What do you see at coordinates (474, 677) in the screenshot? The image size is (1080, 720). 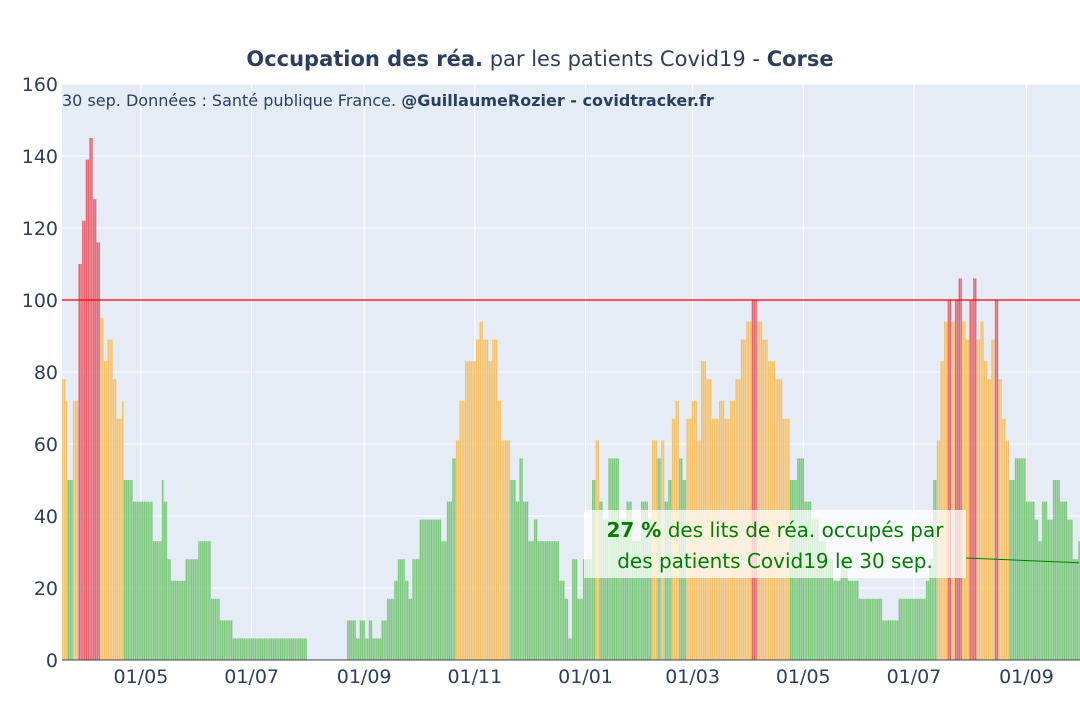 I see `x-tick-label: 01/11` at bounding box center [474, 677].